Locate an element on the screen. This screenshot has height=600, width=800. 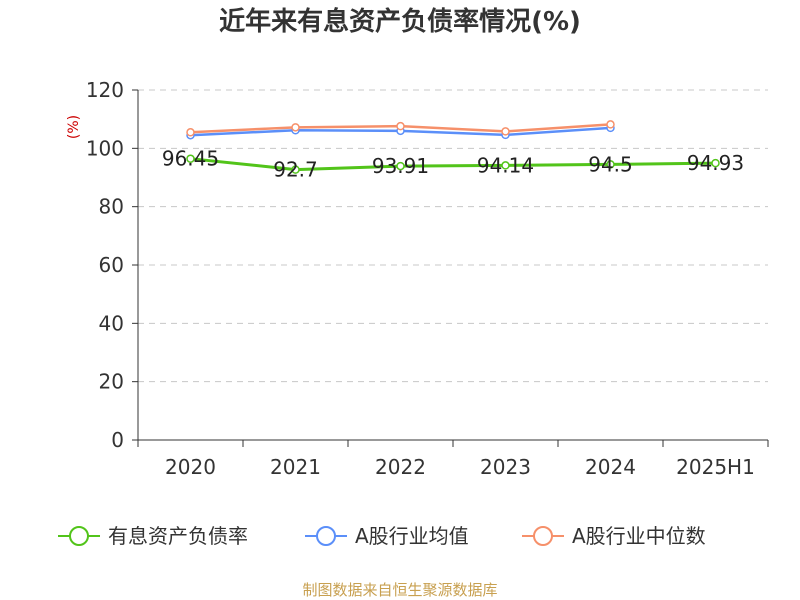
series-line is located at coordinates (453, 164).